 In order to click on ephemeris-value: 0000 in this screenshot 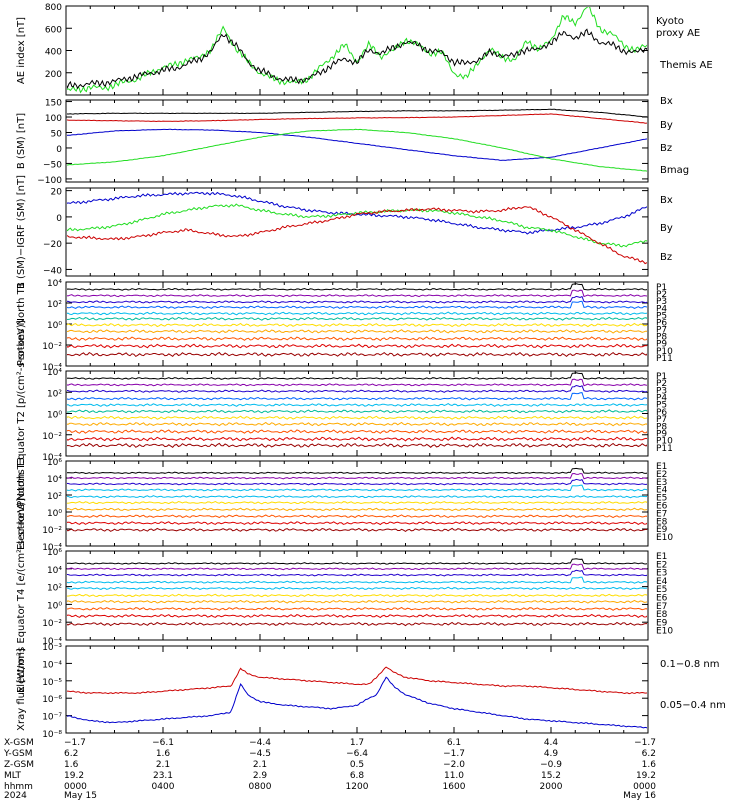, I will do `click(75, 787)`.